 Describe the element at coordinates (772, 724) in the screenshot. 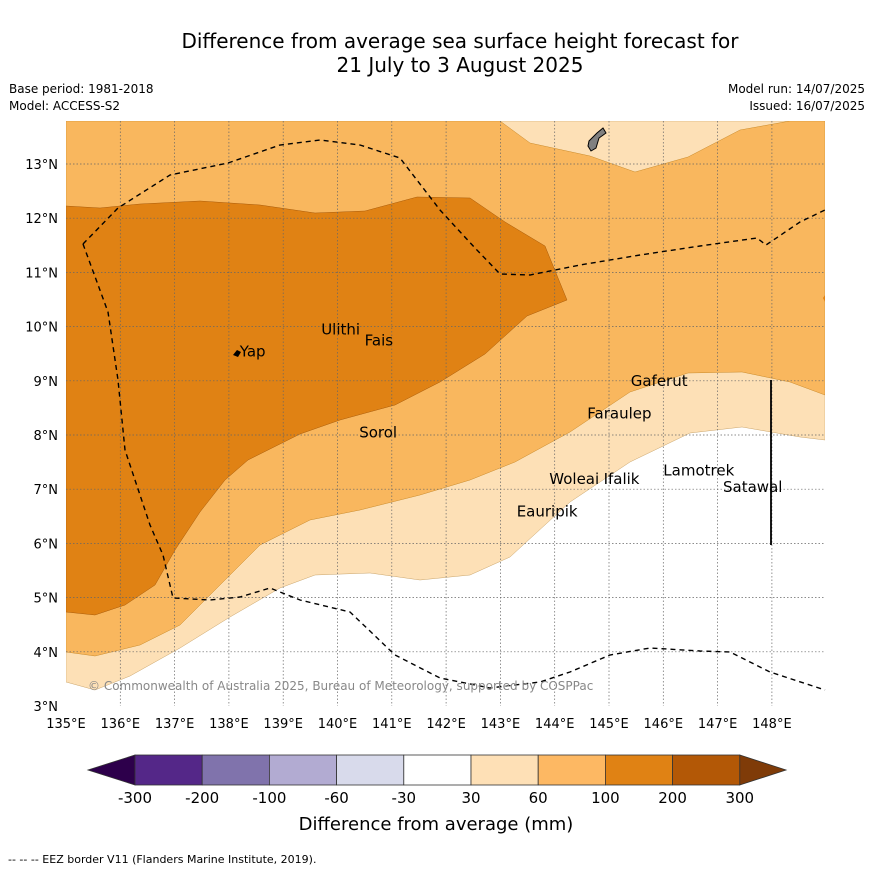

I see `lon-tick-label: 148°E` at that location.